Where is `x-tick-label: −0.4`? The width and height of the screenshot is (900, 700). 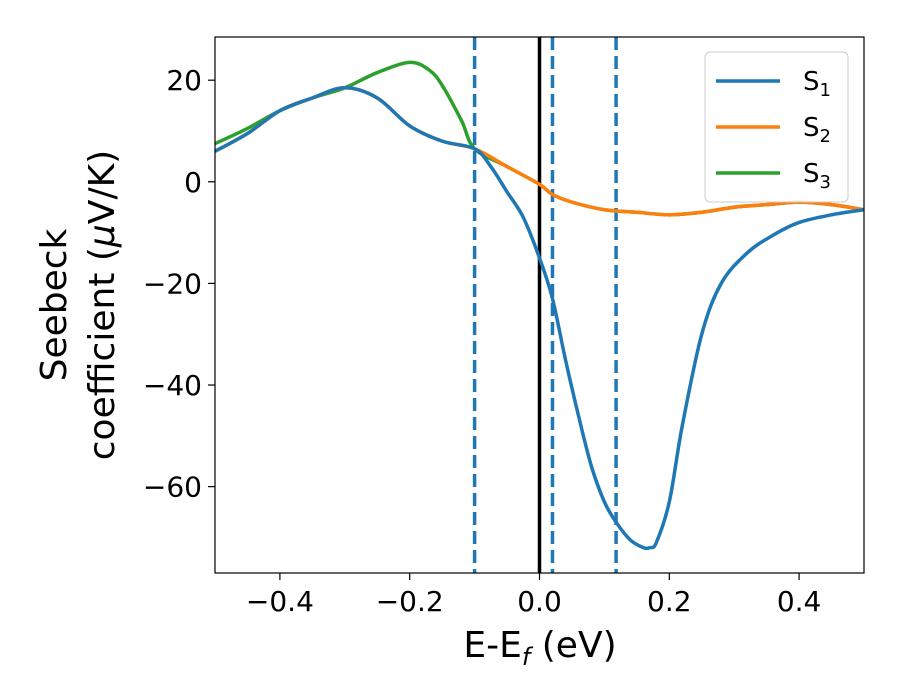 x-tick-label: −0.4 is located at coordinates (280, 601).